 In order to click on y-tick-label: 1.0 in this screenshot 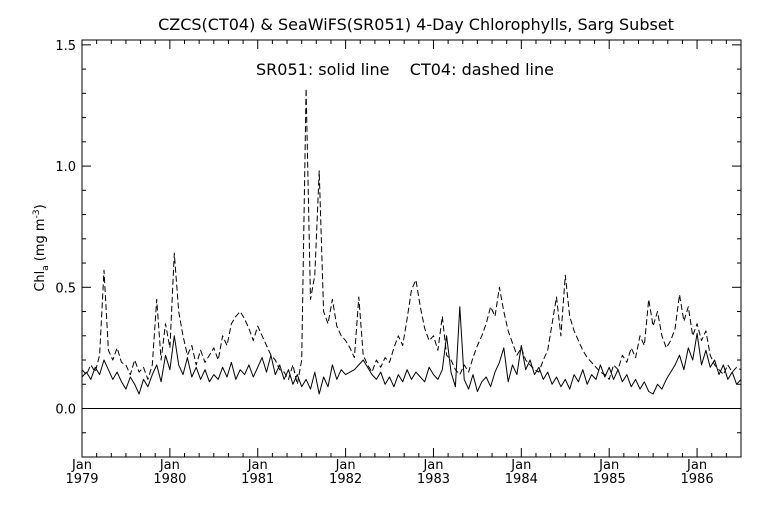, I will do `click(65, 167)`.